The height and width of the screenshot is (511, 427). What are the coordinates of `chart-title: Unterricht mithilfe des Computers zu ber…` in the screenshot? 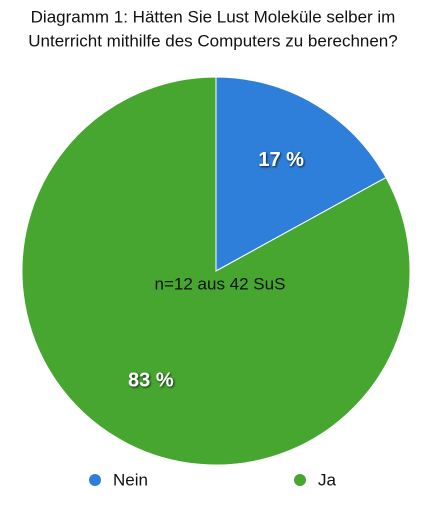 It's located at (212, 40).